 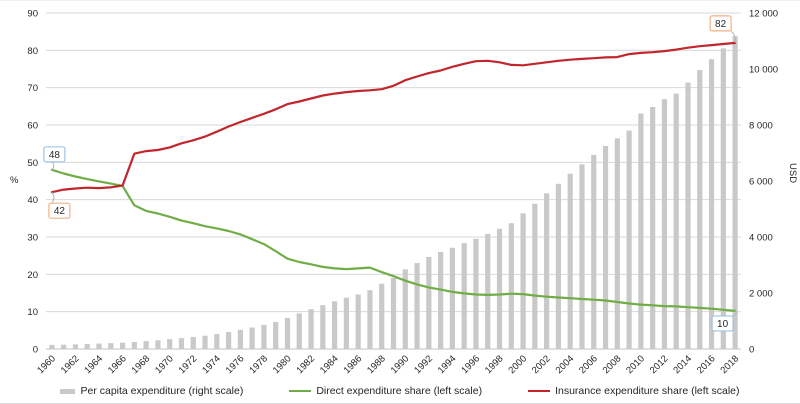 What do you see at coordinates (730, 364) in the screenshot?
I see `svg-text: 2018` at bounding box center [730, 364].